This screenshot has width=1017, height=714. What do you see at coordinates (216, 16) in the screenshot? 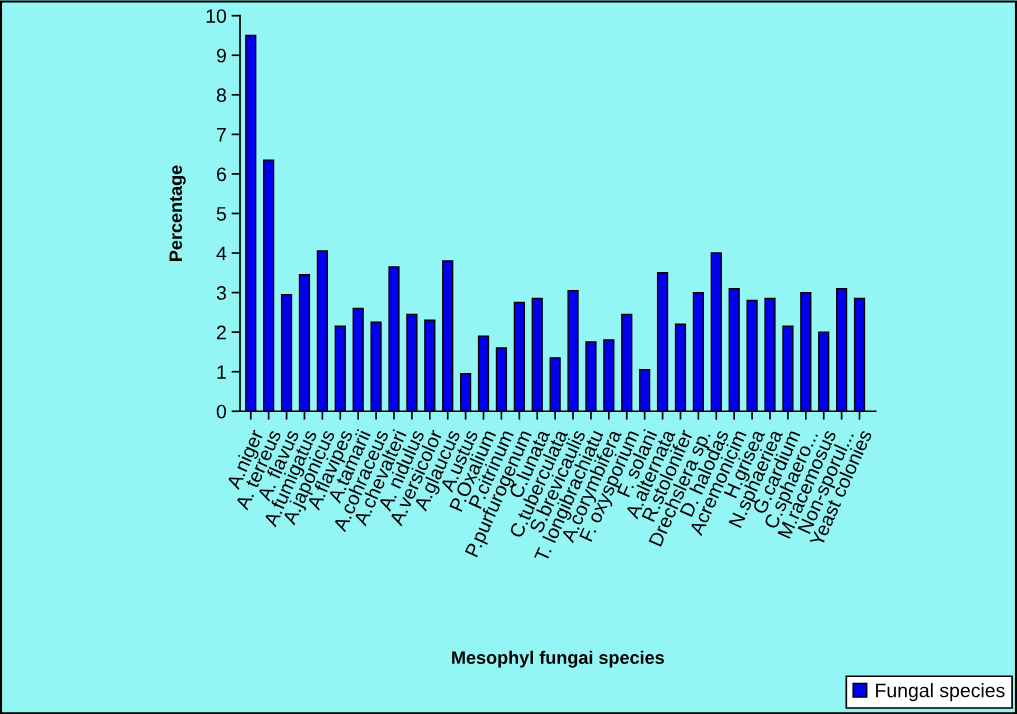
I see `y-tick-label: 10` at bounding box center [216, 16].